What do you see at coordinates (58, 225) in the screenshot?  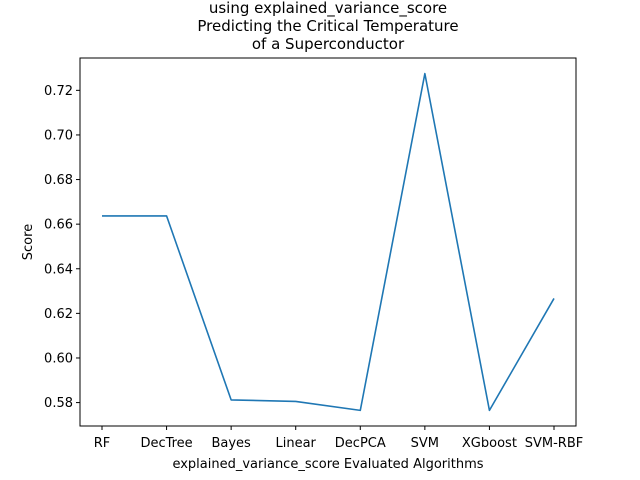 I see `y-tick-label: 0.66` at bounding box center [58, 225].